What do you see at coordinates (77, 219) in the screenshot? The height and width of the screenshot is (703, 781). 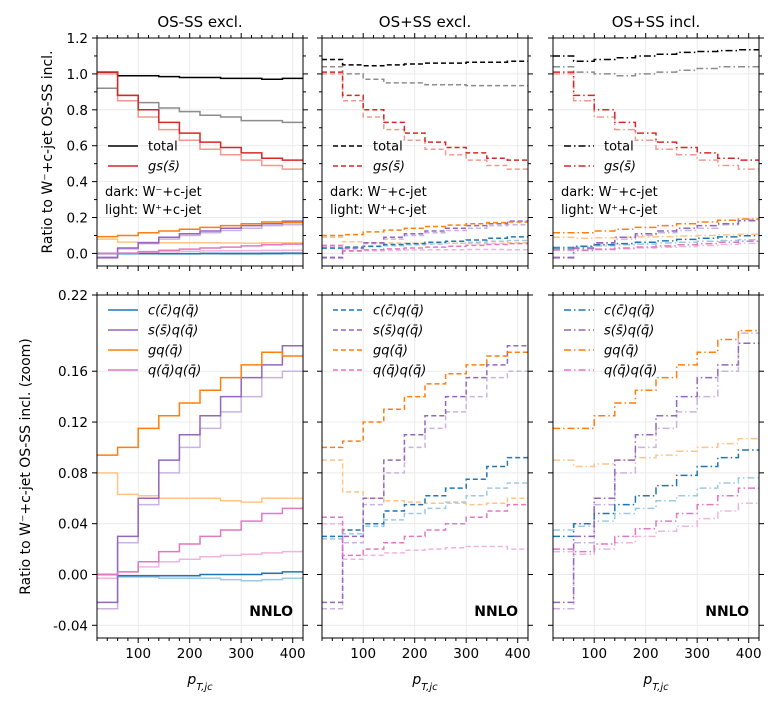 I see `top-y-tick-label: 0.2` at bounding box center [77, 219].